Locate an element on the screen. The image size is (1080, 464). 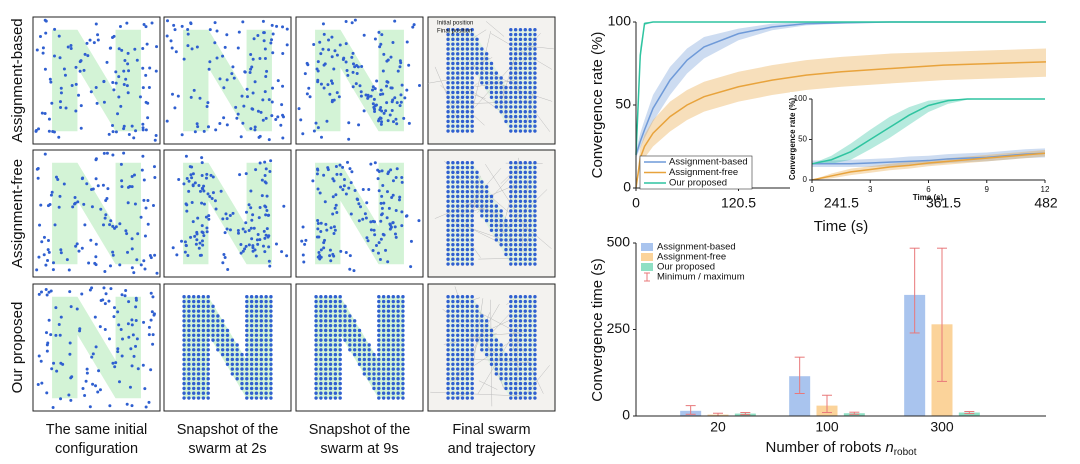
error-bar is located at coordinates (969, 413).